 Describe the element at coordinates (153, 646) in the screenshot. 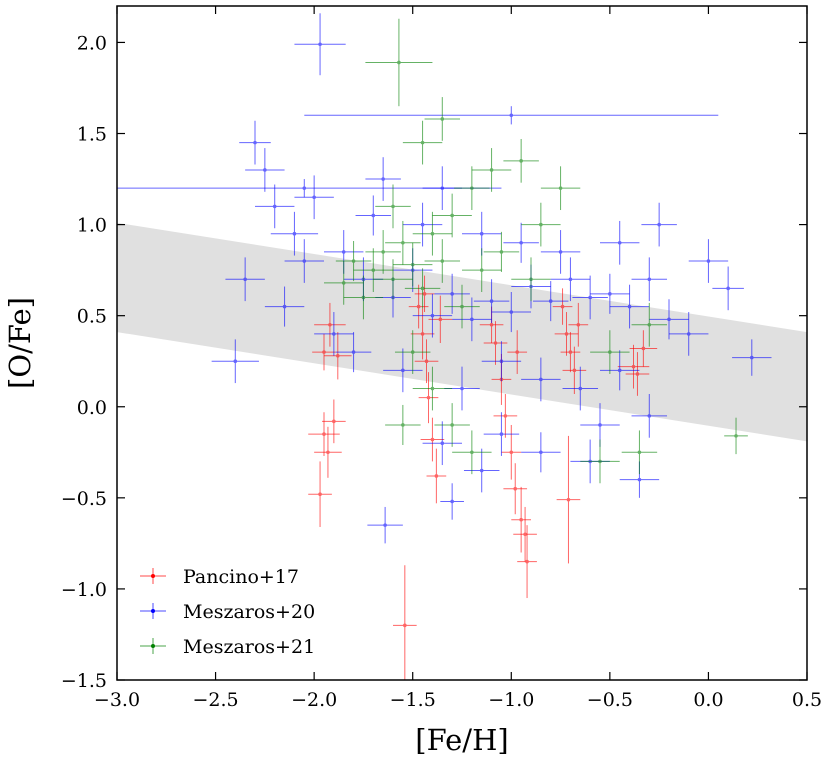

I see `legend-swatch-dot` at that location.